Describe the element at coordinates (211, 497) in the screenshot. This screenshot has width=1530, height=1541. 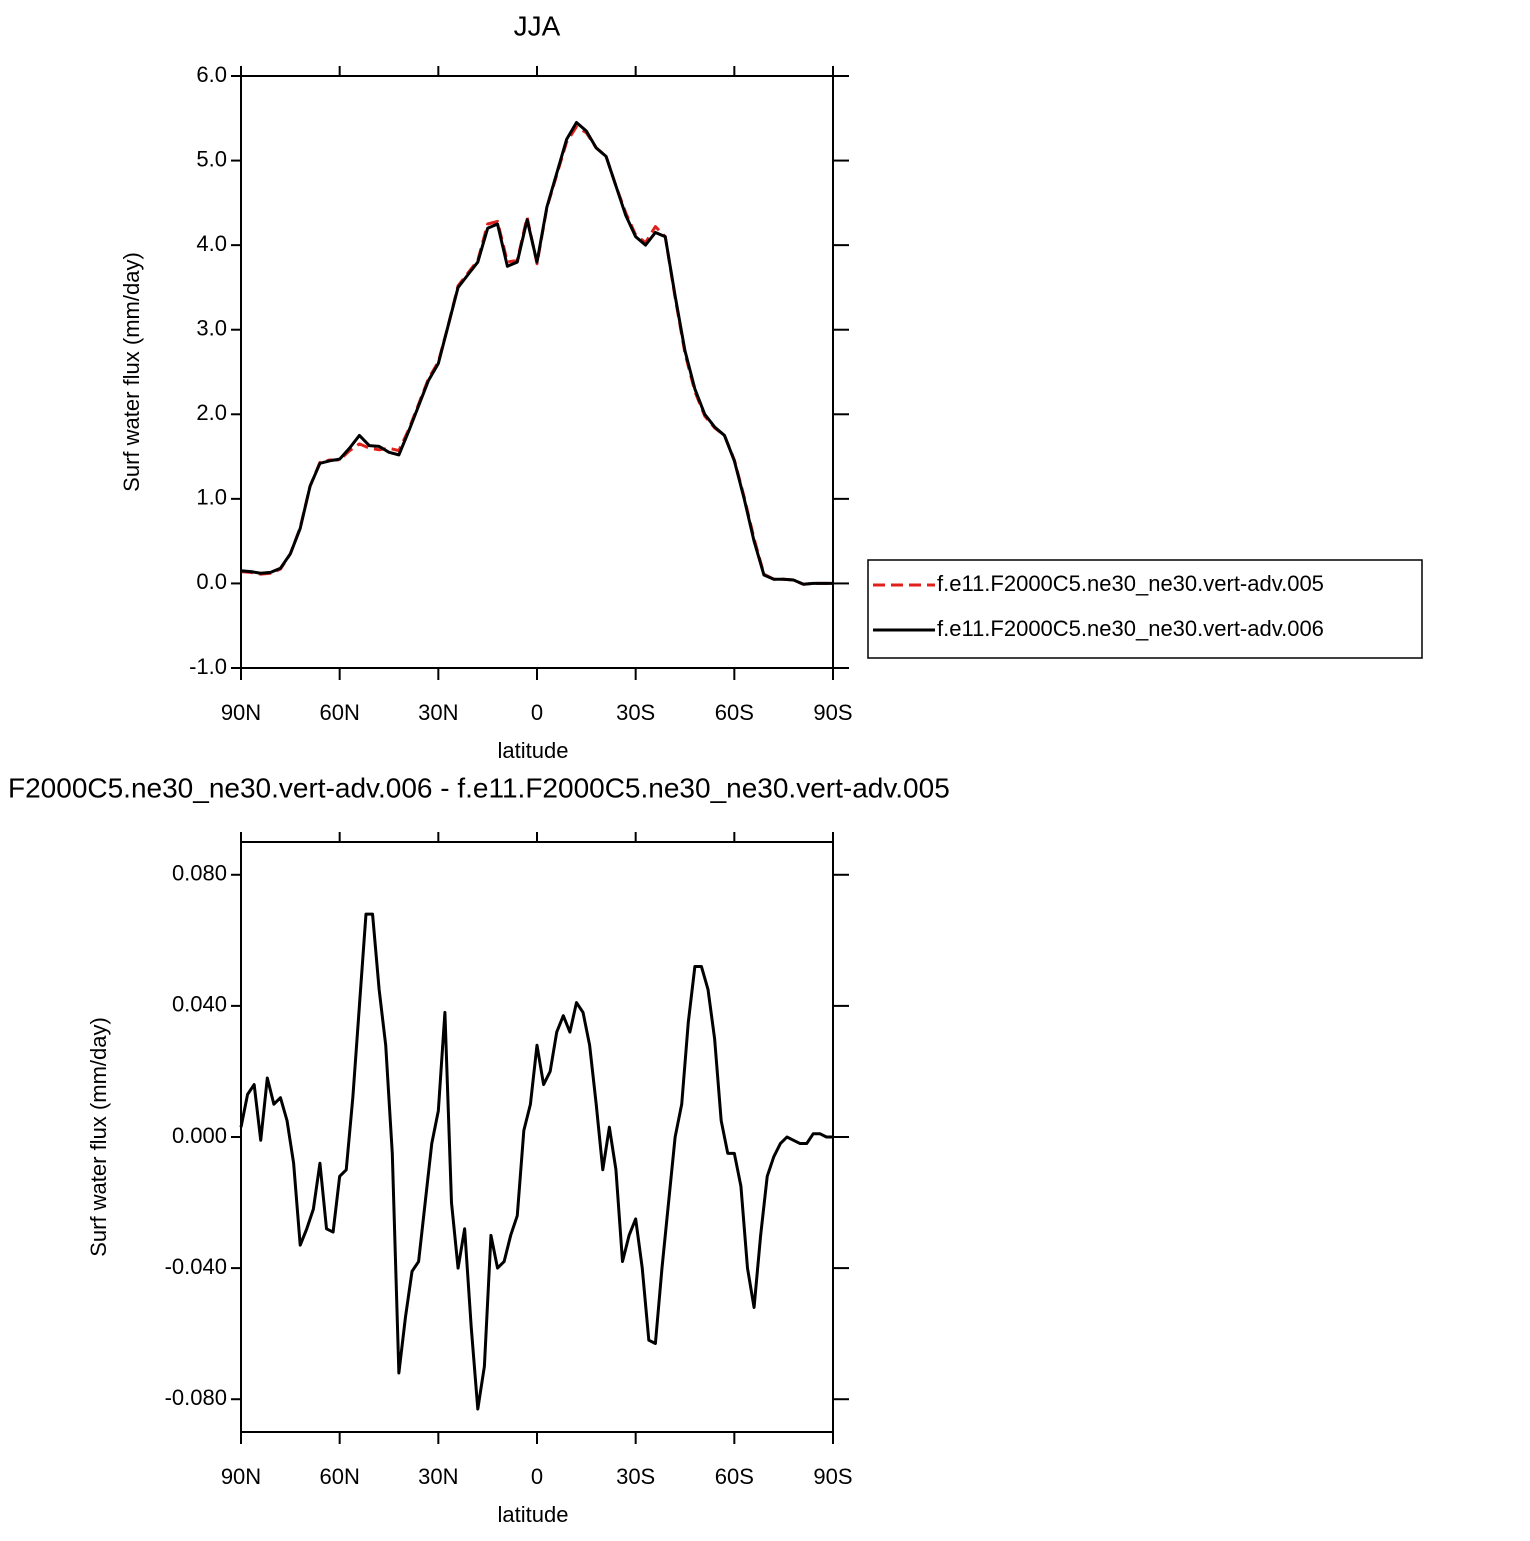
I see `y-tick-label: 1.0` at that location.